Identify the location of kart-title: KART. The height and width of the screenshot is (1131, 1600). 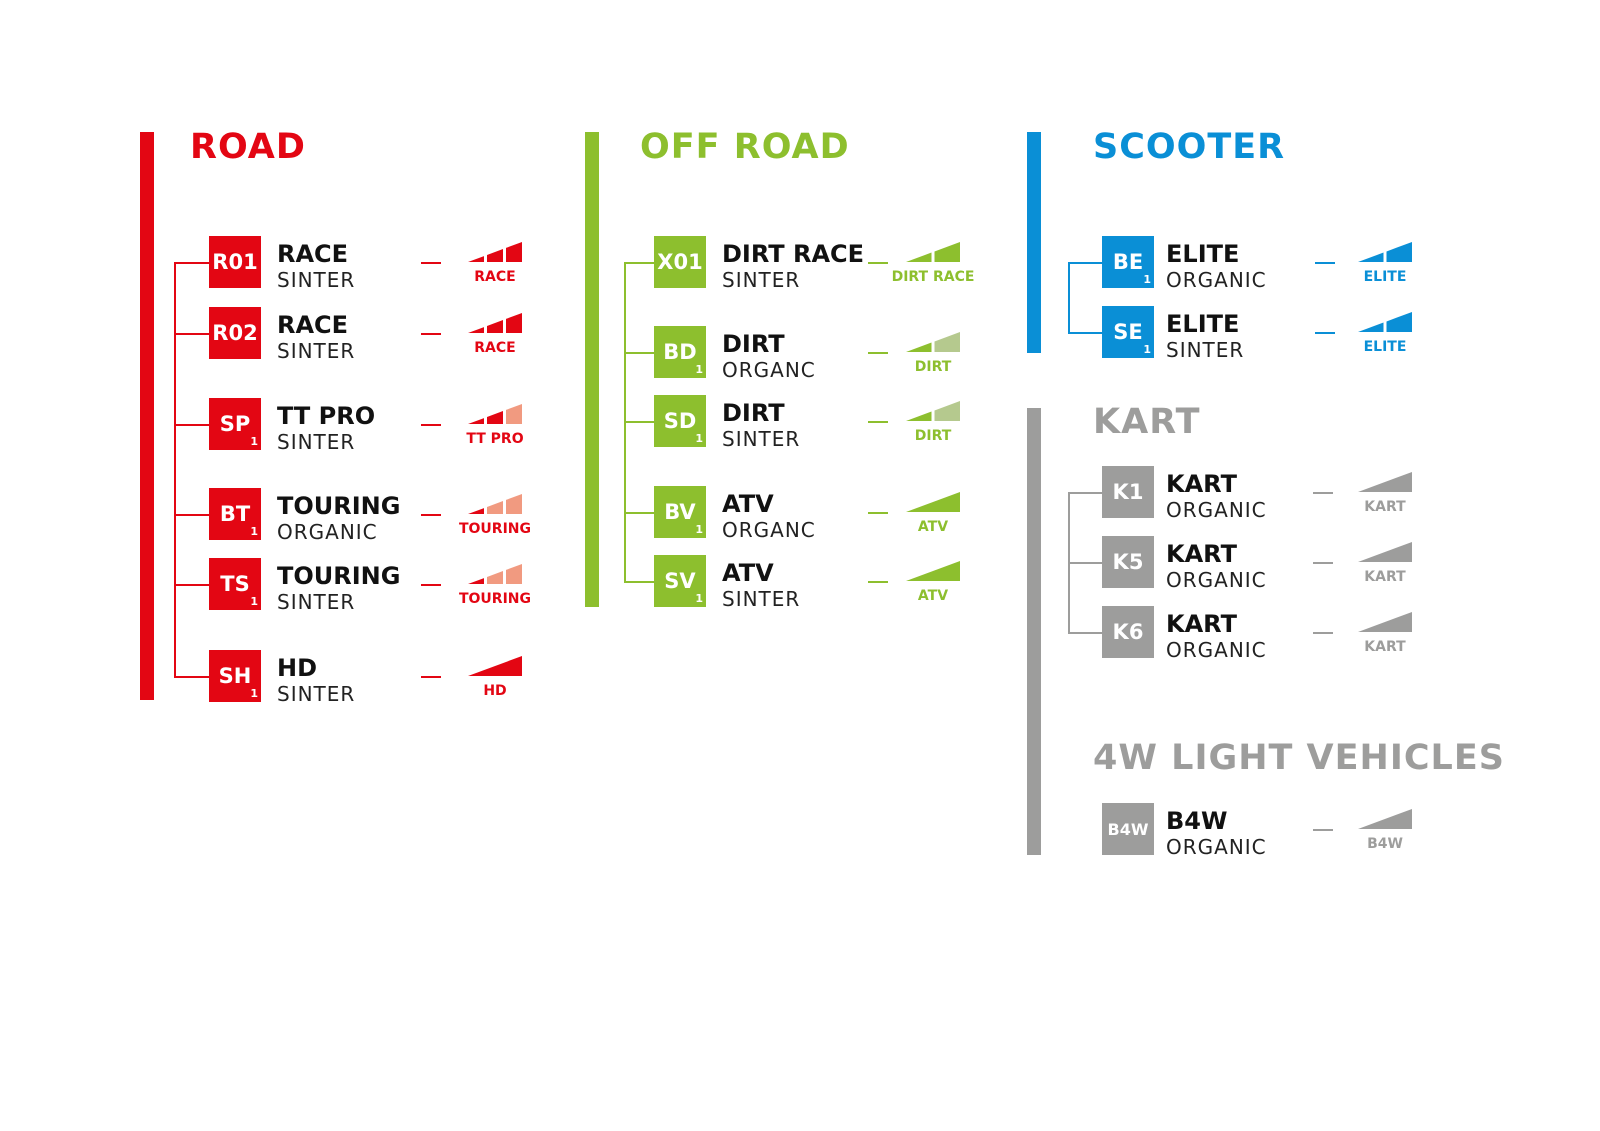
(1147, 422).